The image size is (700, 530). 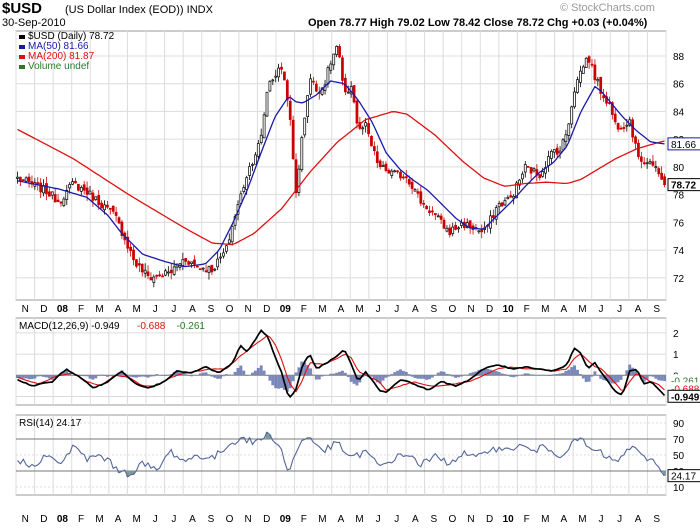 I want to click on macd-last-tag-box, so click(x=683, y=396).